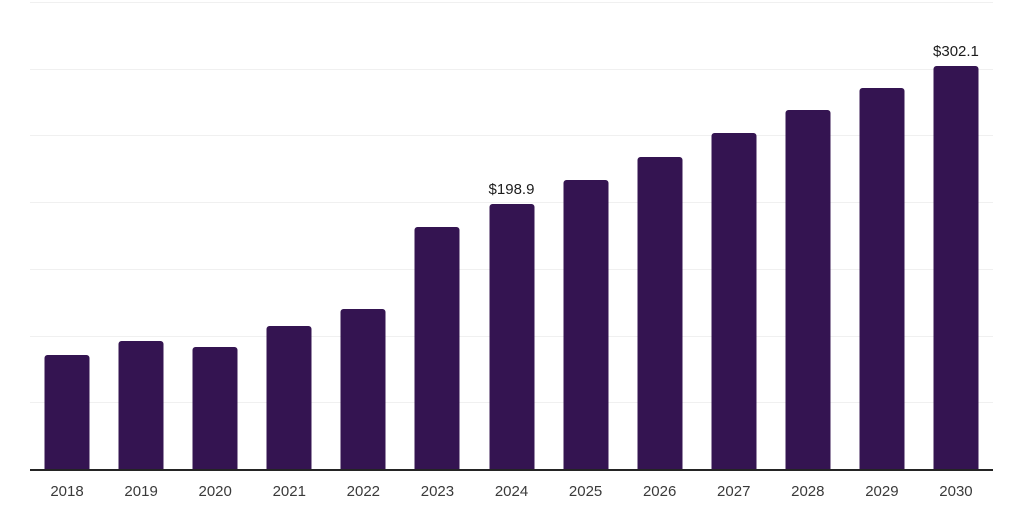 The image size is (1024, 512). Describe the element at coordinates (882, 491) in the screenshot. I see `x-tick-label-2029: 2029` at that location.